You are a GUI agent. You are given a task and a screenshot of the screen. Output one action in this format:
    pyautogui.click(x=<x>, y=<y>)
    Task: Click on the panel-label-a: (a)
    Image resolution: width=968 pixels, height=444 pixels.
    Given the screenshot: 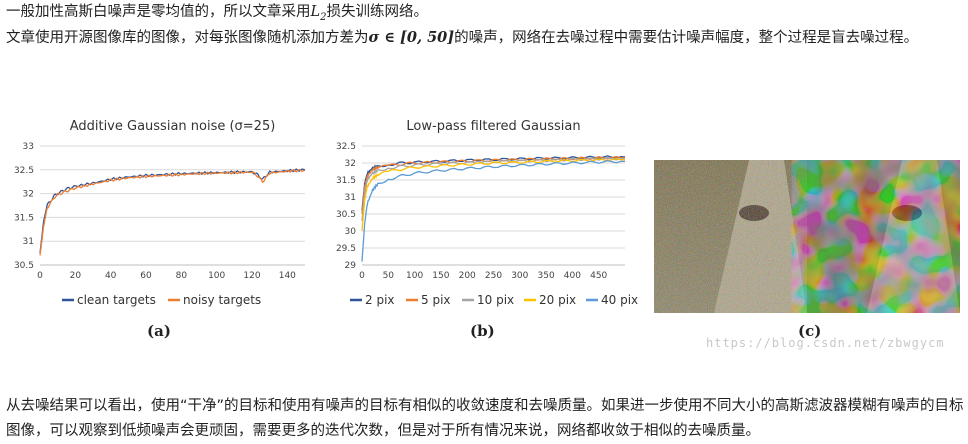 What is the action you would take?
    pyautogui.click(x=159, y=331)
    